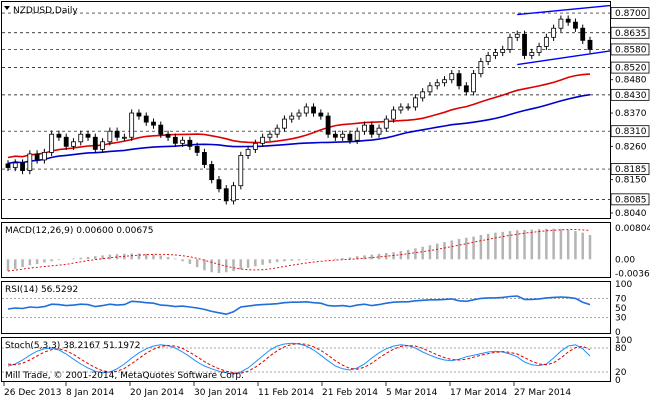 Image resolution: width=650 pixels, height=400 pixels. What do you see at coordinates (621, 373) in the screenshot?
I see `stoch-tick-label: 20` at bounding box center [621, 373].